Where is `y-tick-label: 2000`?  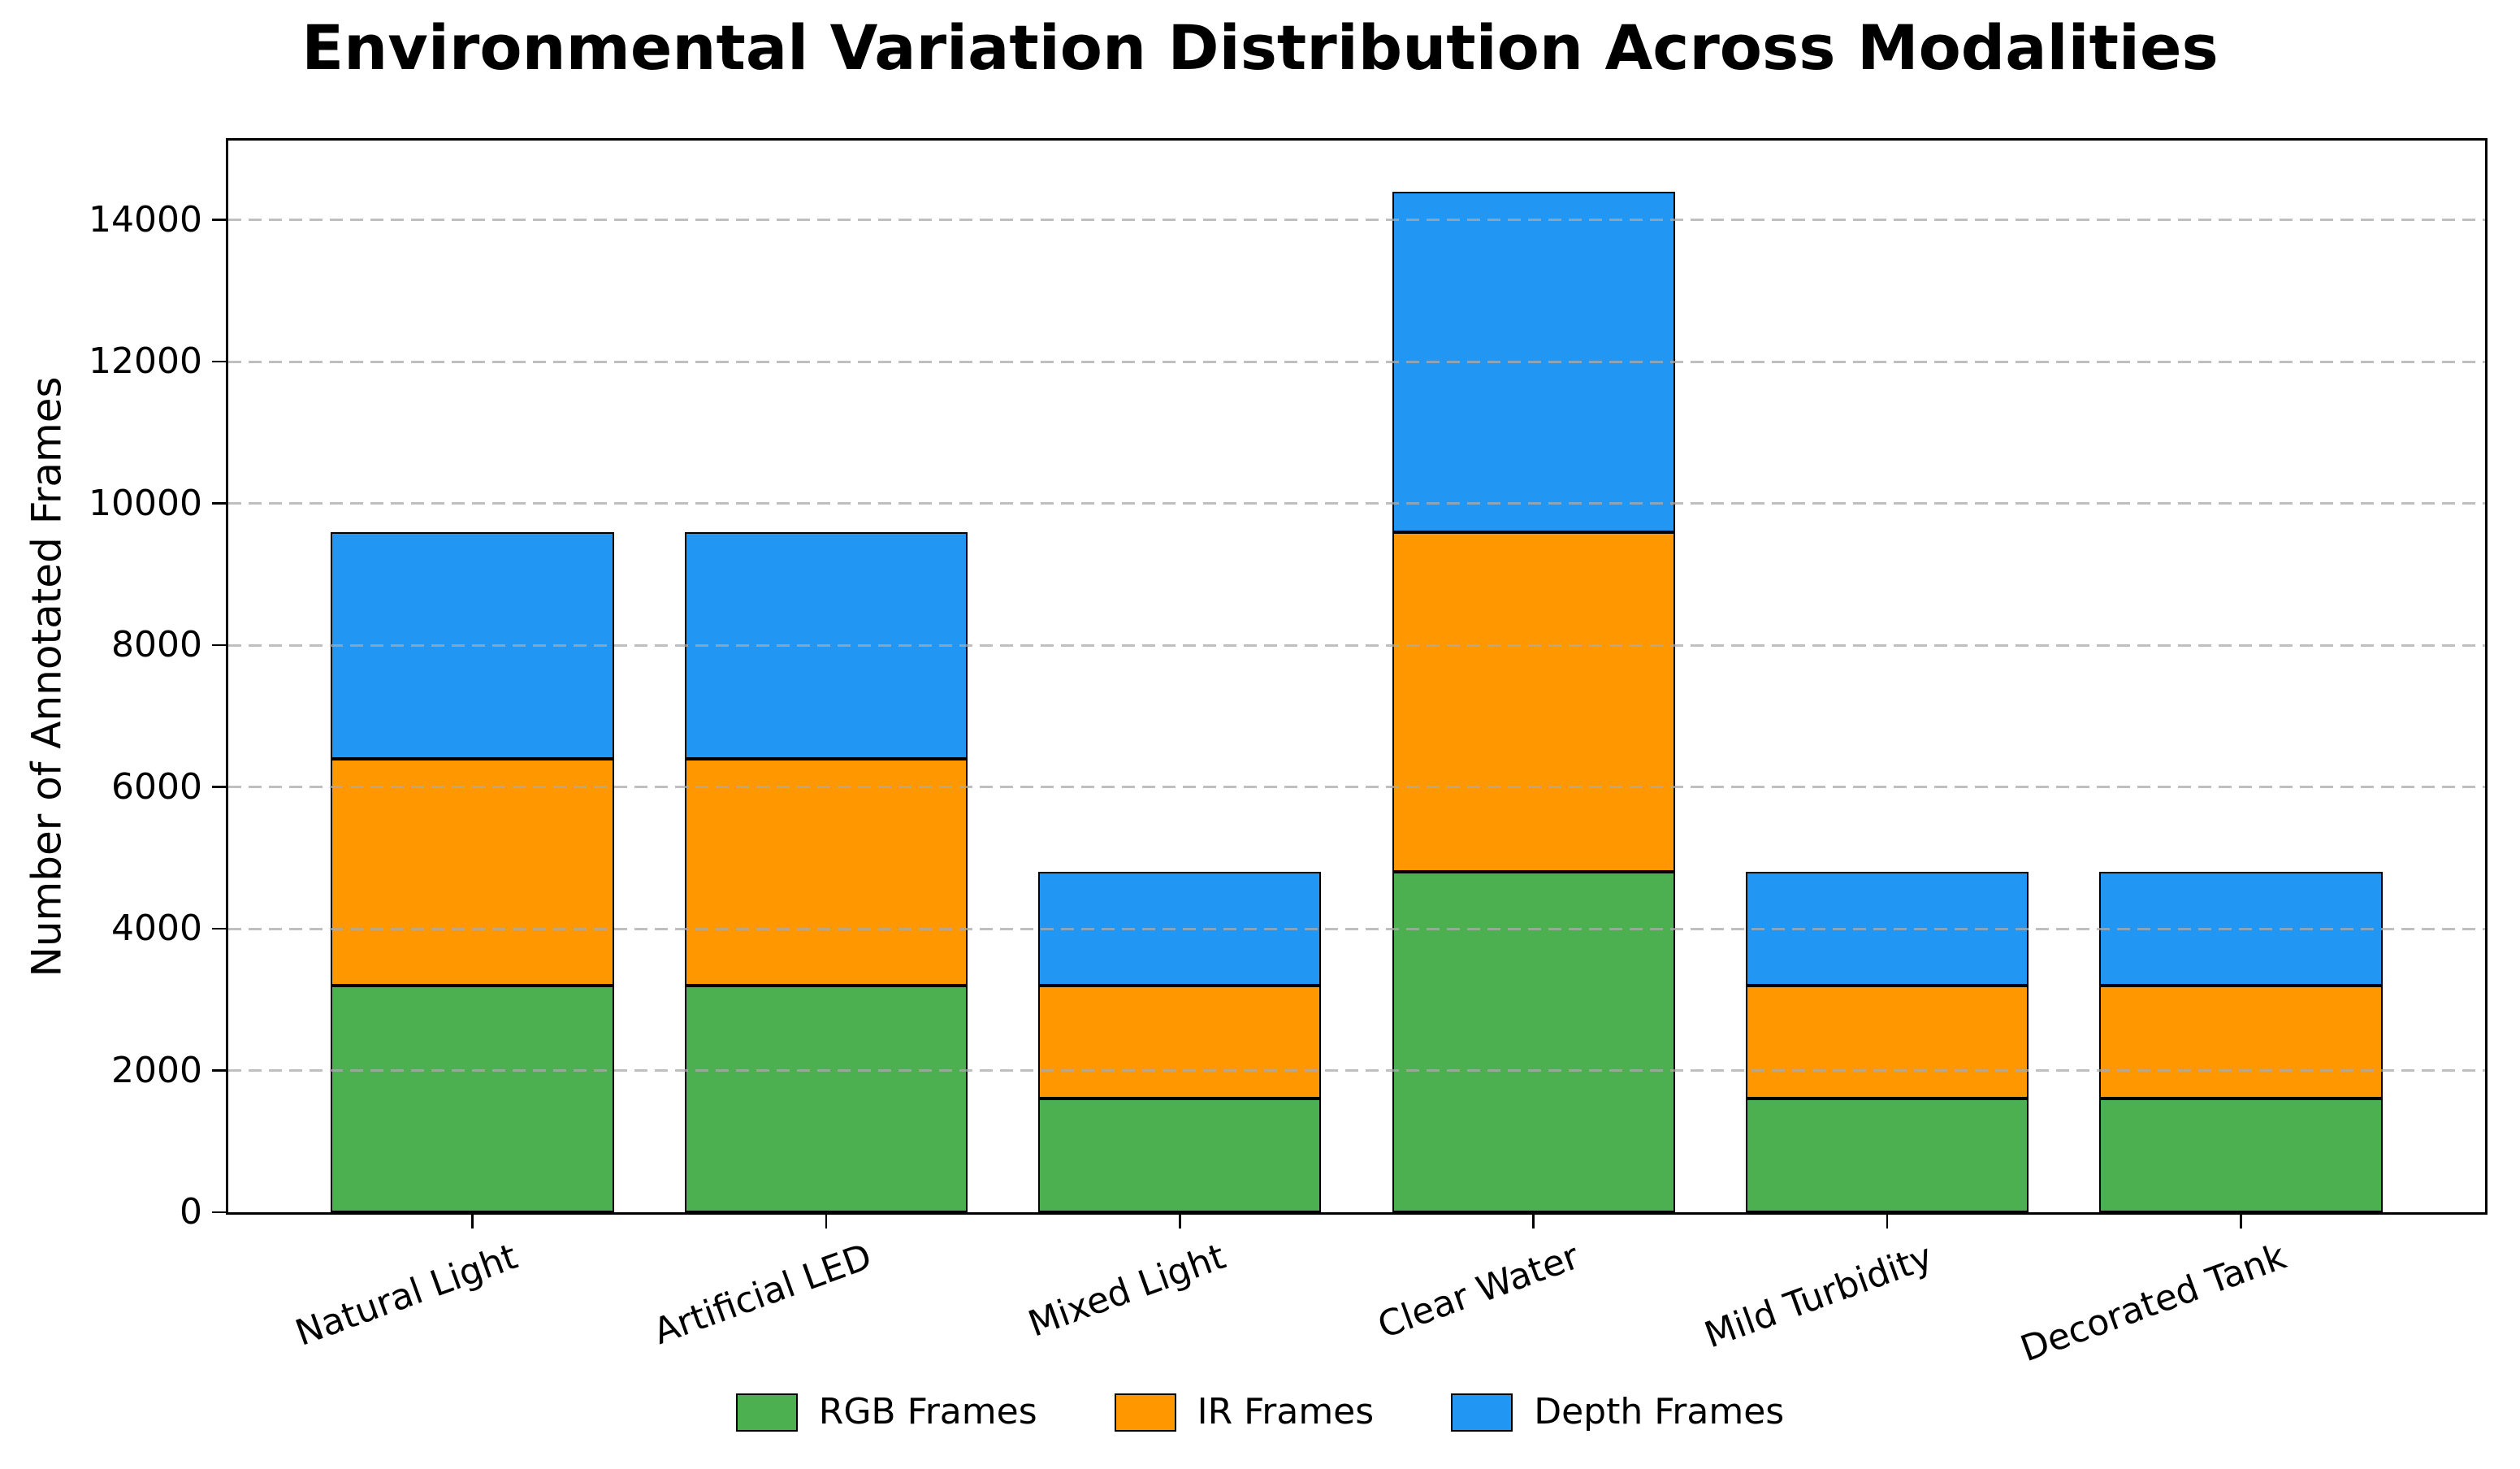 y-tick-label: 2000 is located at coordinates (156, 1070).